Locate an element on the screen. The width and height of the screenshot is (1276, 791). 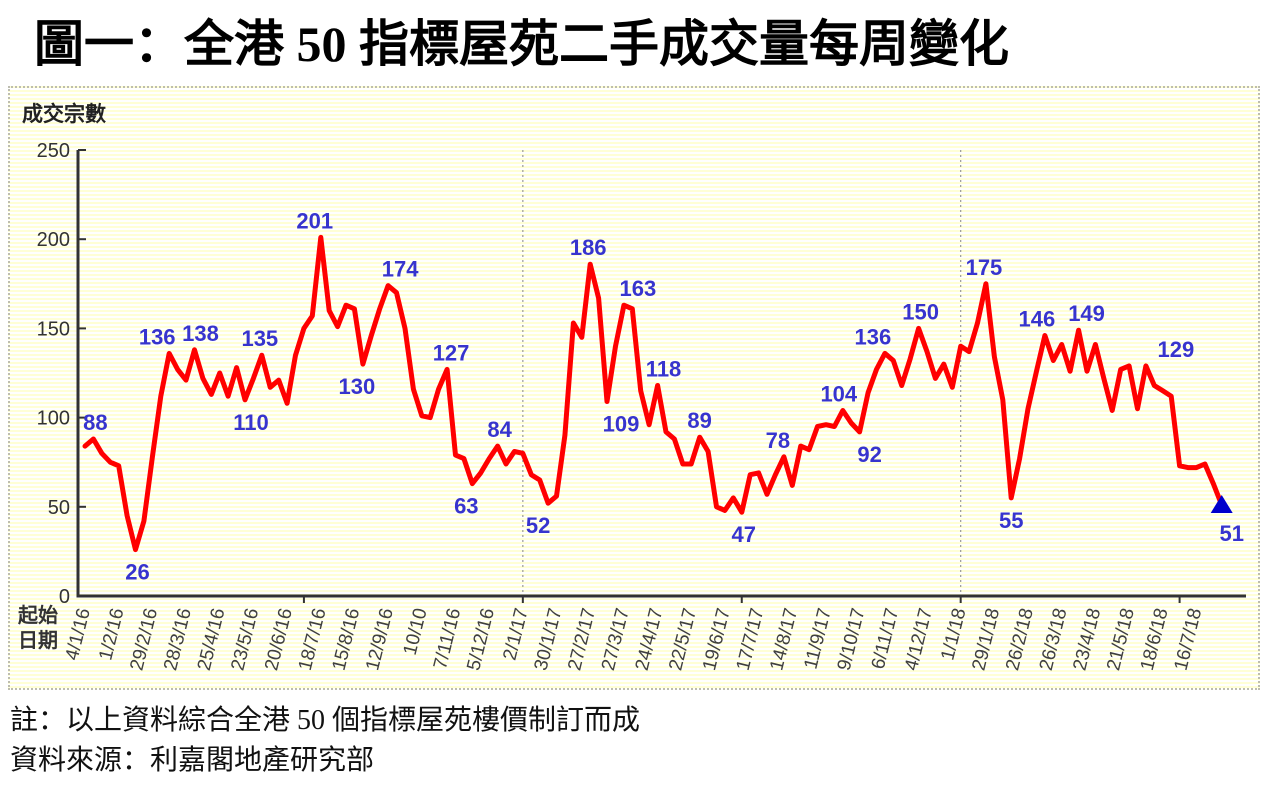
data-label: 89 is located at coordinates (699, 420).